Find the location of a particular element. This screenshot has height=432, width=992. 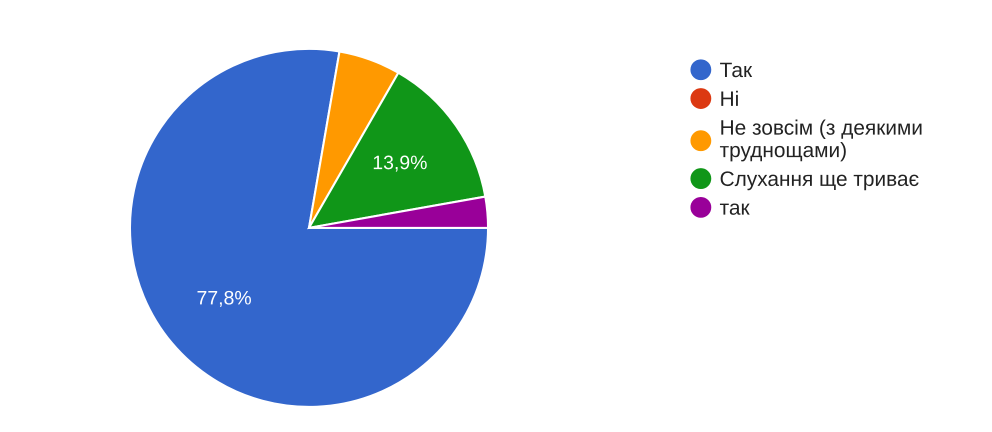

data-label: 13,9% is located at coordinates (400, 164).